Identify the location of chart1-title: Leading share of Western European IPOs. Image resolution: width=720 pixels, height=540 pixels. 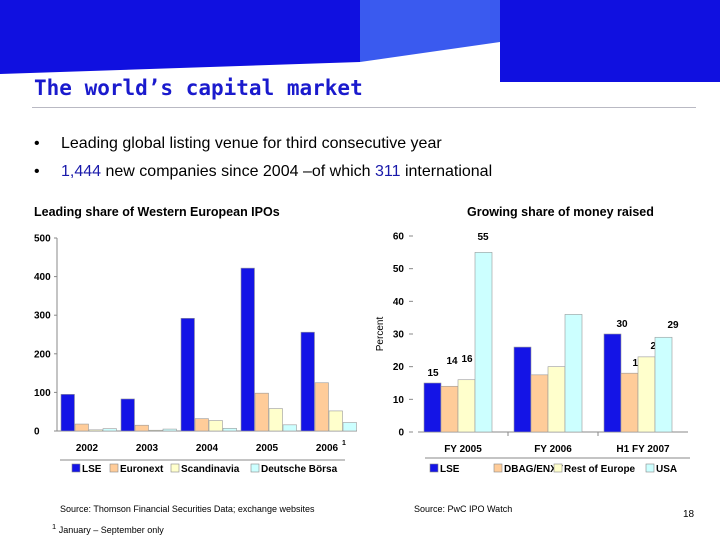
(157, 212).